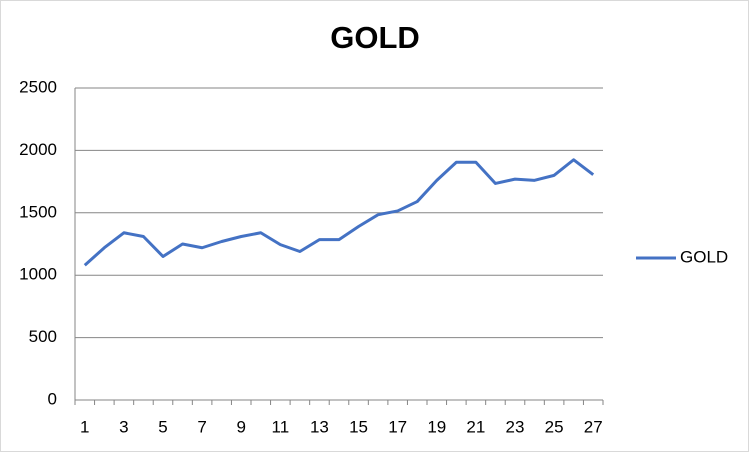 The width and height of the screenshot is (750, 453). Describe the element at coordinates (201, 426) in the screenshot. I see `x-tick-label: 7` at that location.